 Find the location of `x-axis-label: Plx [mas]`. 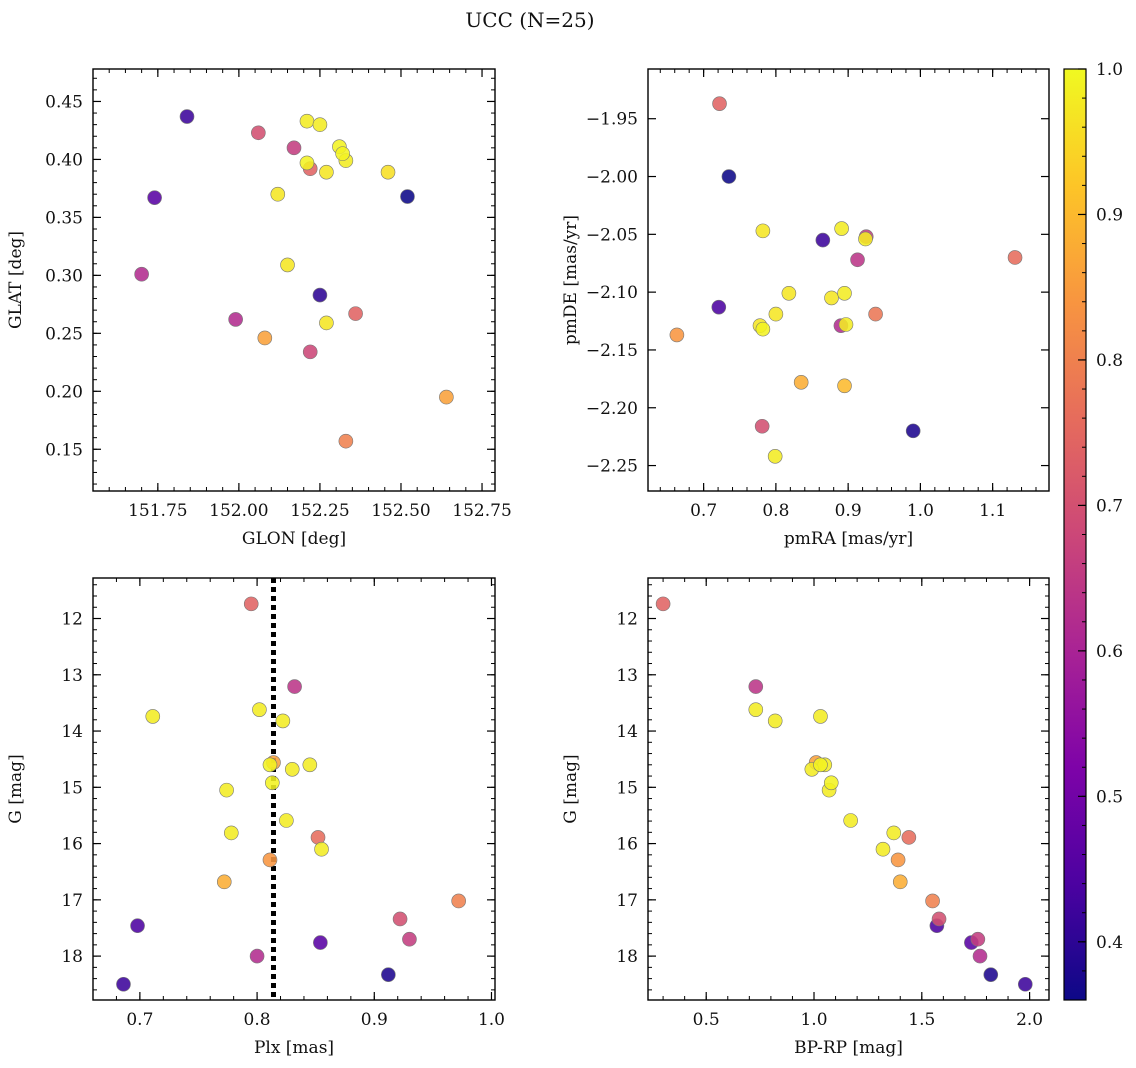

x-axis-label: Plx [mas] is located at coordinates (294, 1048).